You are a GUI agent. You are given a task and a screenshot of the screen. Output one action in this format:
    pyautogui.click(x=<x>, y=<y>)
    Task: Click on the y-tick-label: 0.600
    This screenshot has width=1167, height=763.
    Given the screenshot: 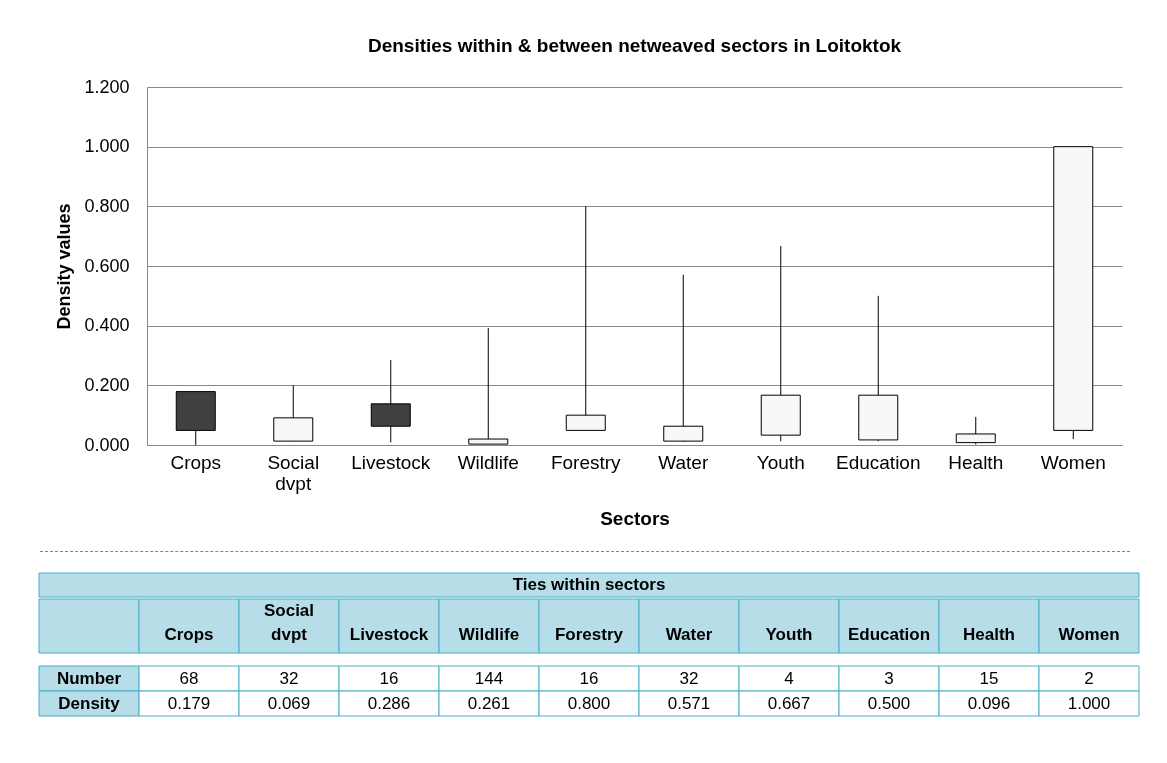 What is the action you would take?
    pyautogui.click(x=107, y=265)
    